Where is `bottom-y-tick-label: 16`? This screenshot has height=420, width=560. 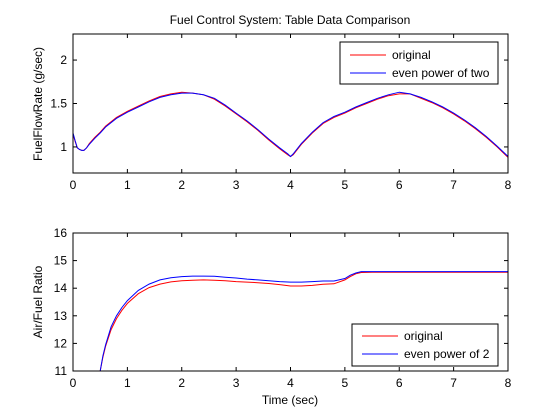 bottom-y-tick-label: 16 is located at coordinates (61, 233).